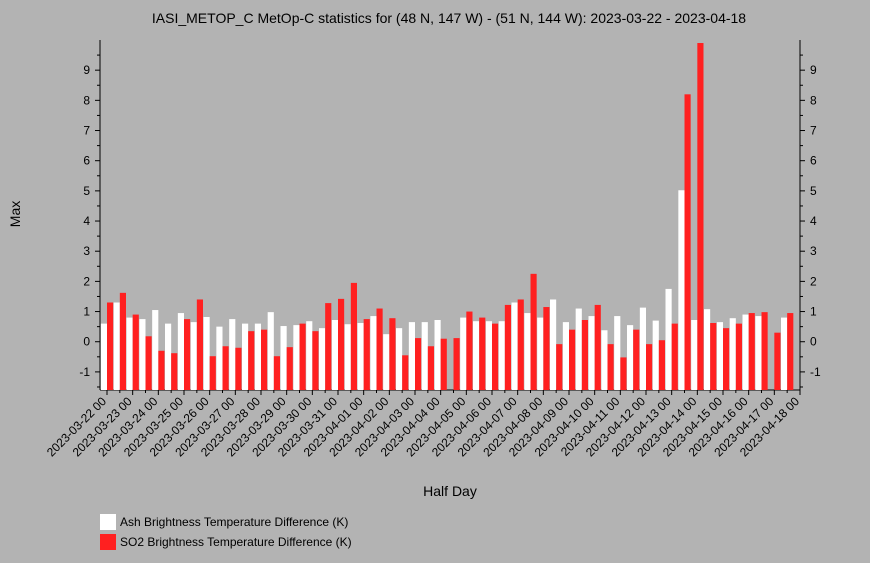  What do you see at coordinates (86, 191) in the screenshot?
I see `y-tick-label-left: 5` at bounding box center [86, 191].